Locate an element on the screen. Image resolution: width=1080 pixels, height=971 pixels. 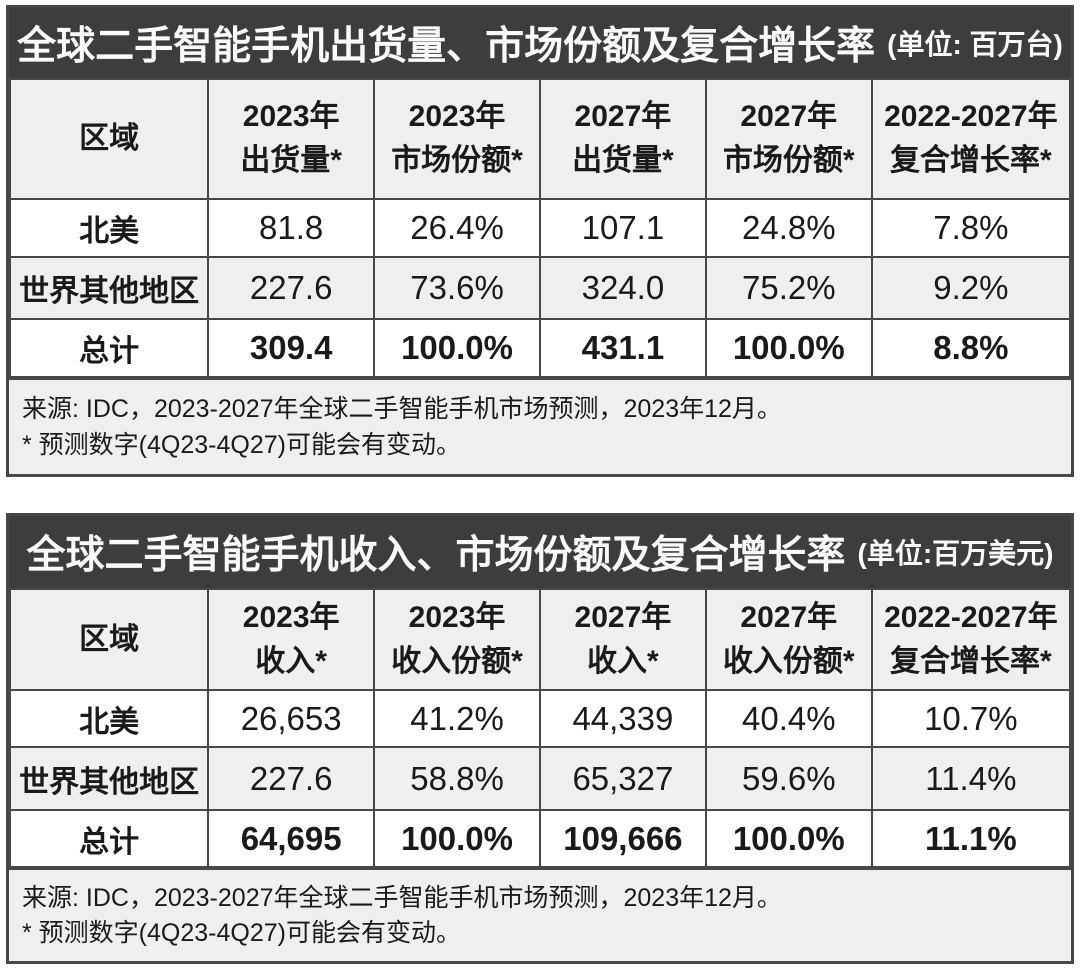
cell-value: 81.8 is located at coordinates (291, 228).